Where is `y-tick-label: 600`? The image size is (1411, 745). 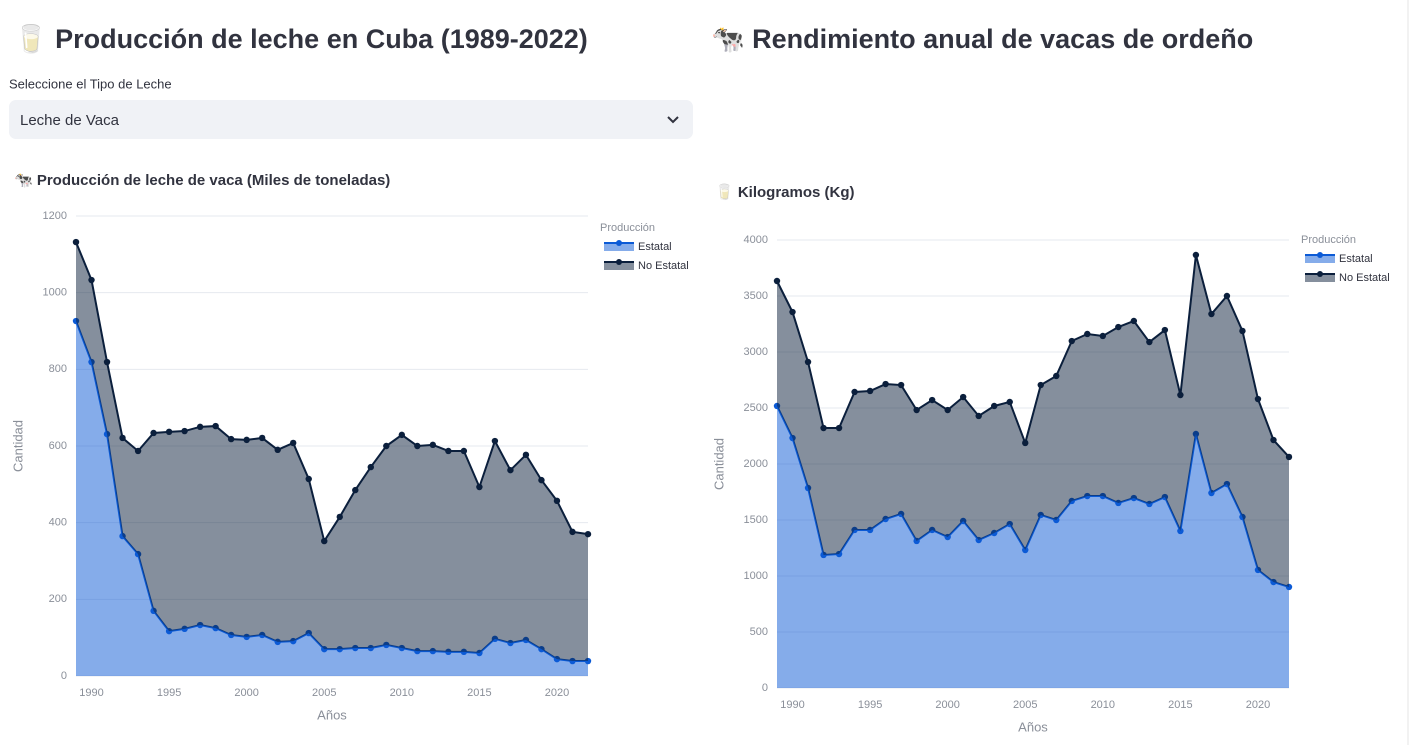 y-tick-label: 600 is located at coordinates (58, 446).